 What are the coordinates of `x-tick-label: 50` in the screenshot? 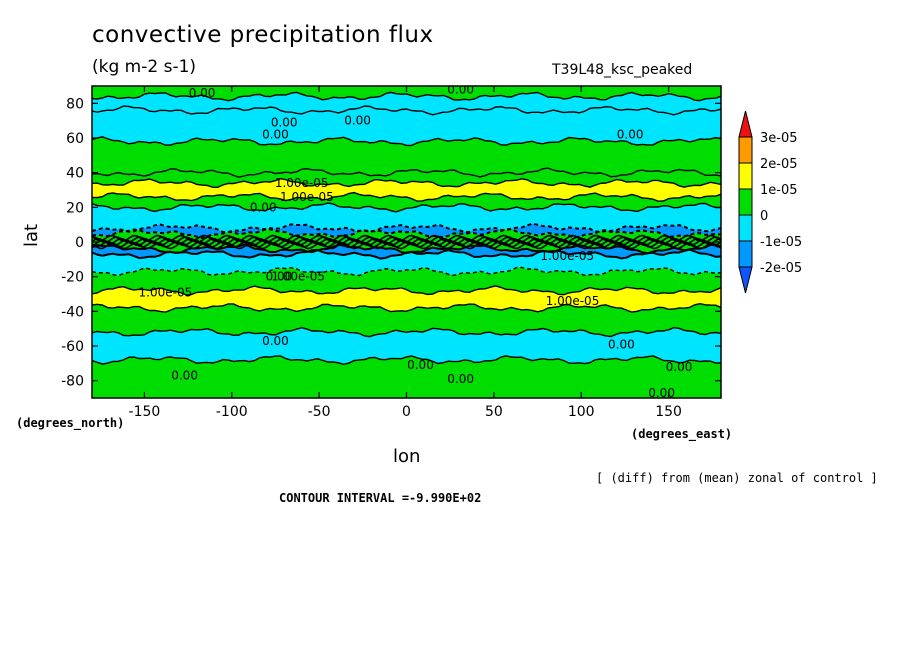 It's located at (494, 412).